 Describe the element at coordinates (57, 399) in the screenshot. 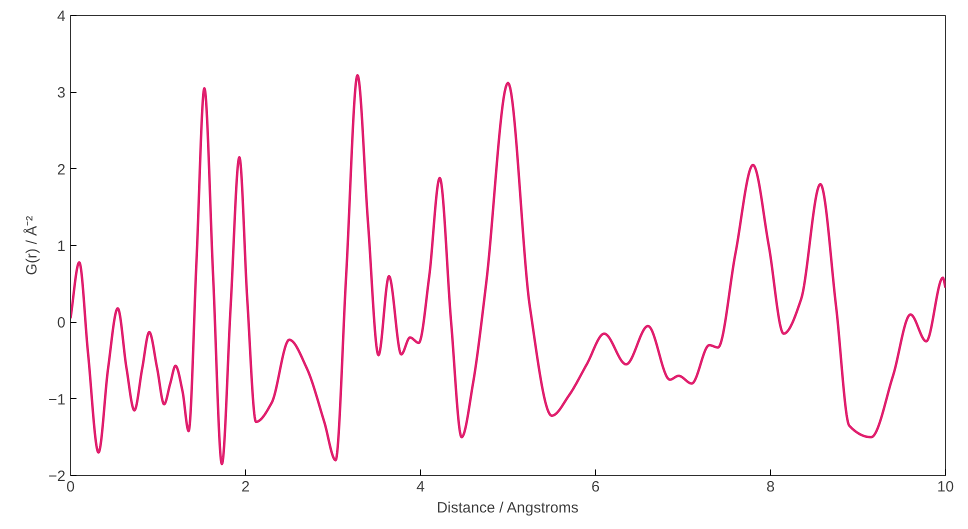

I see `y-tick-label: −1` at that location.